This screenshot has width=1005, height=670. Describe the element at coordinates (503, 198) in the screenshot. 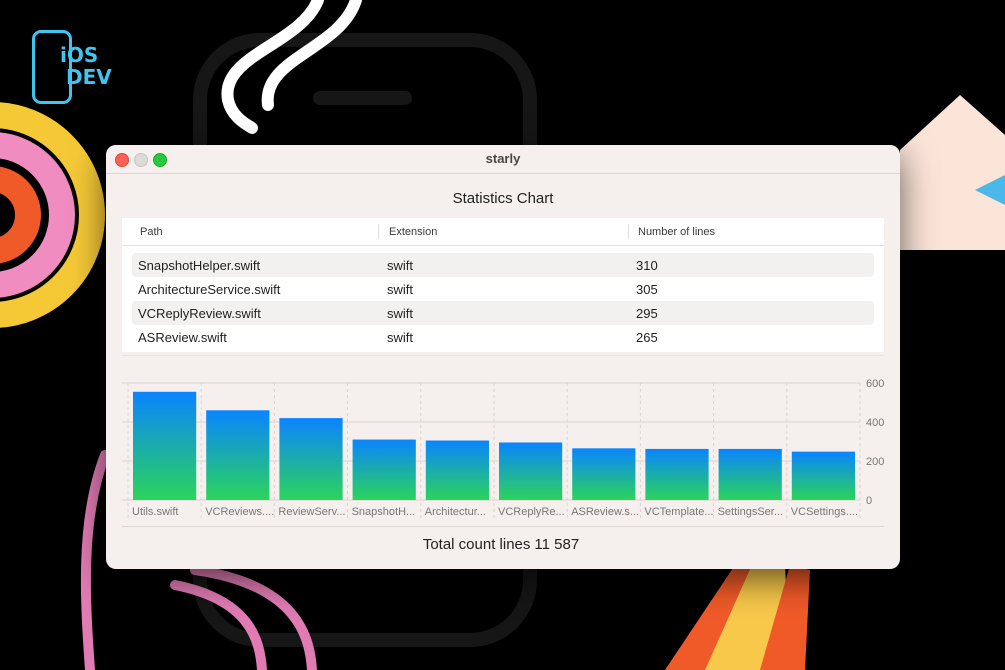

I see `statistics-chart-heading: Statistics Chart` at that location.